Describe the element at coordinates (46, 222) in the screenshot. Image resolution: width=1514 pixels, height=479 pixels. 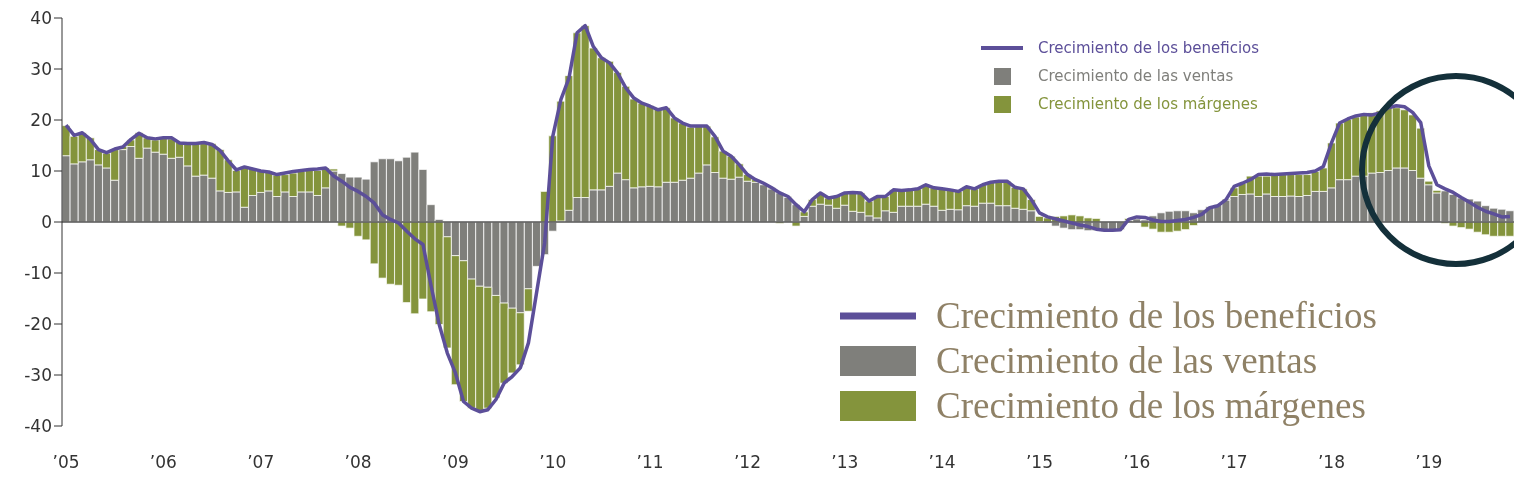
I see `y-tick-label: 0` at that location.